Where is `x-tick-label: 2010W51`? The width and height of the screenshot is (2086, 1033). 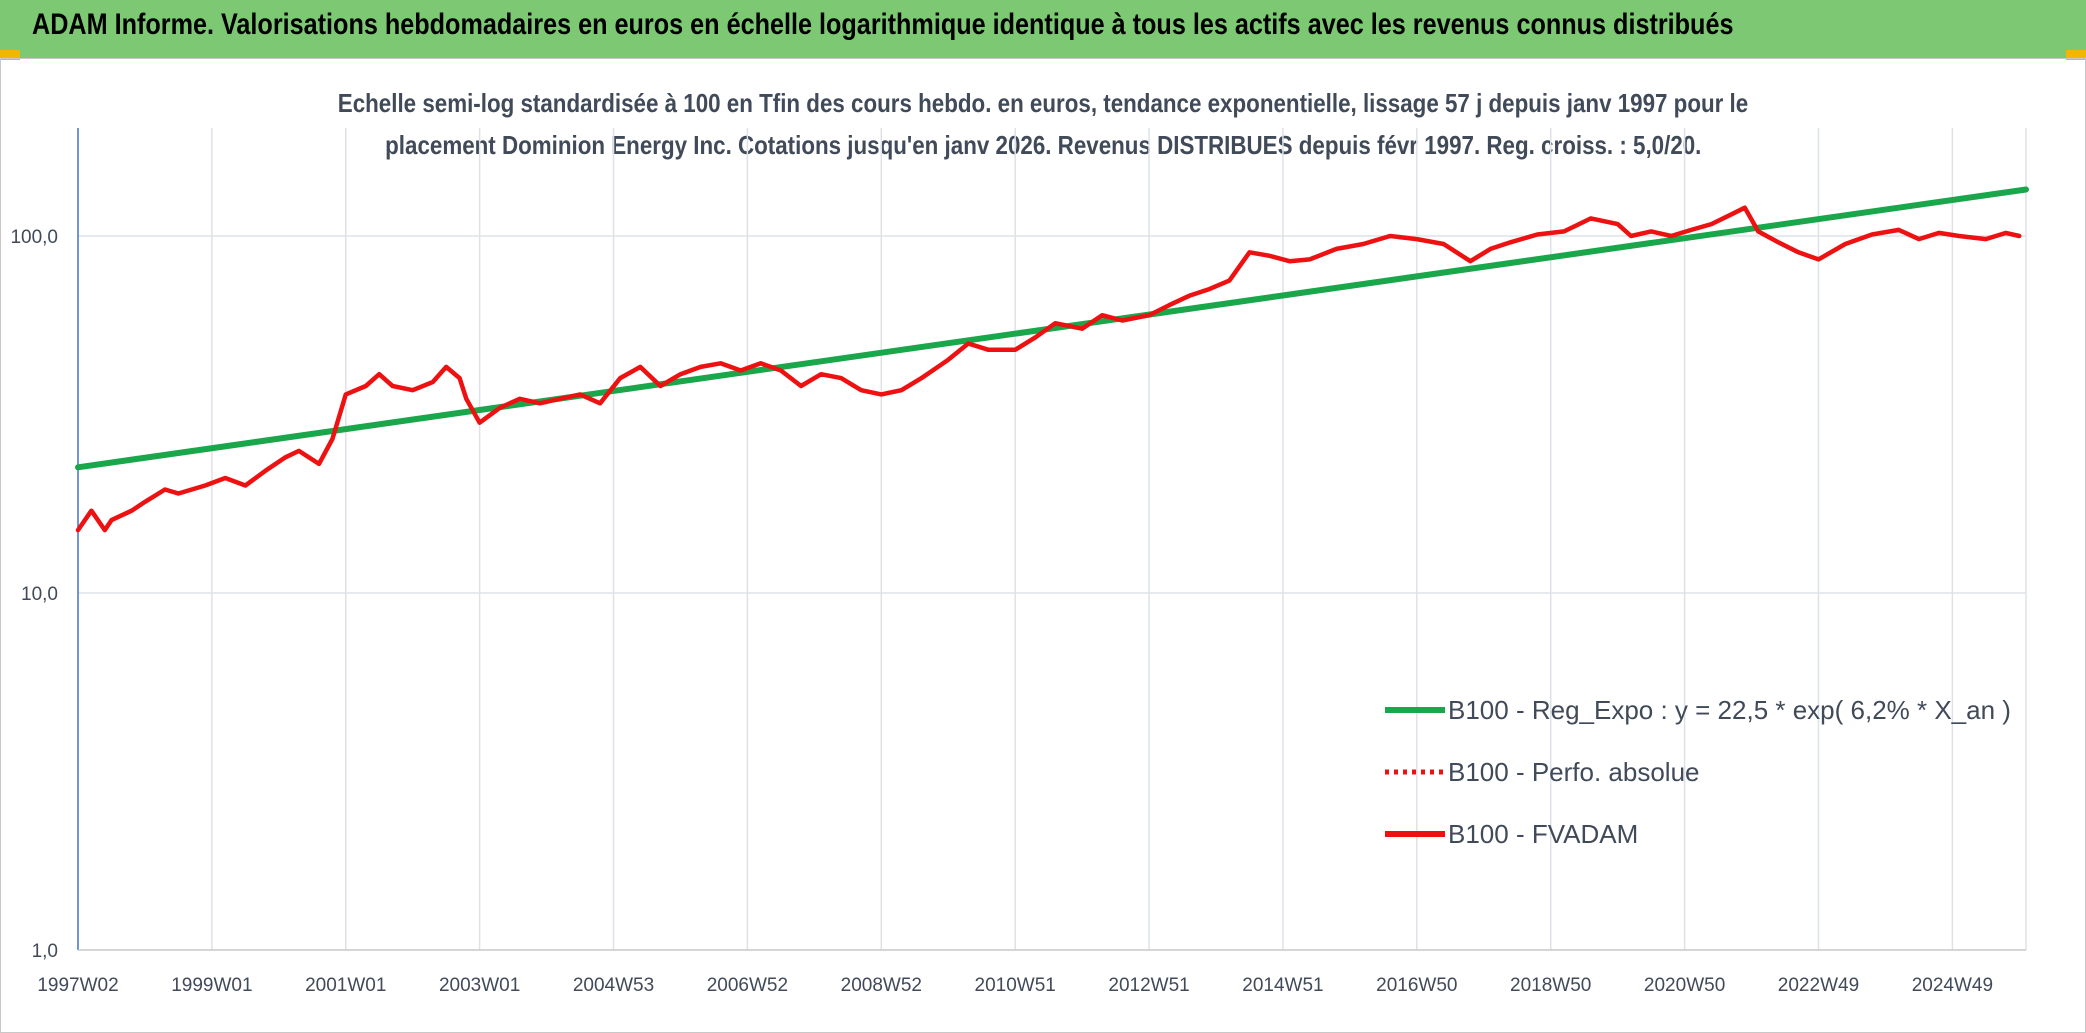
x-tick-label: 2010W51 is located at coordinates (1015, 985).